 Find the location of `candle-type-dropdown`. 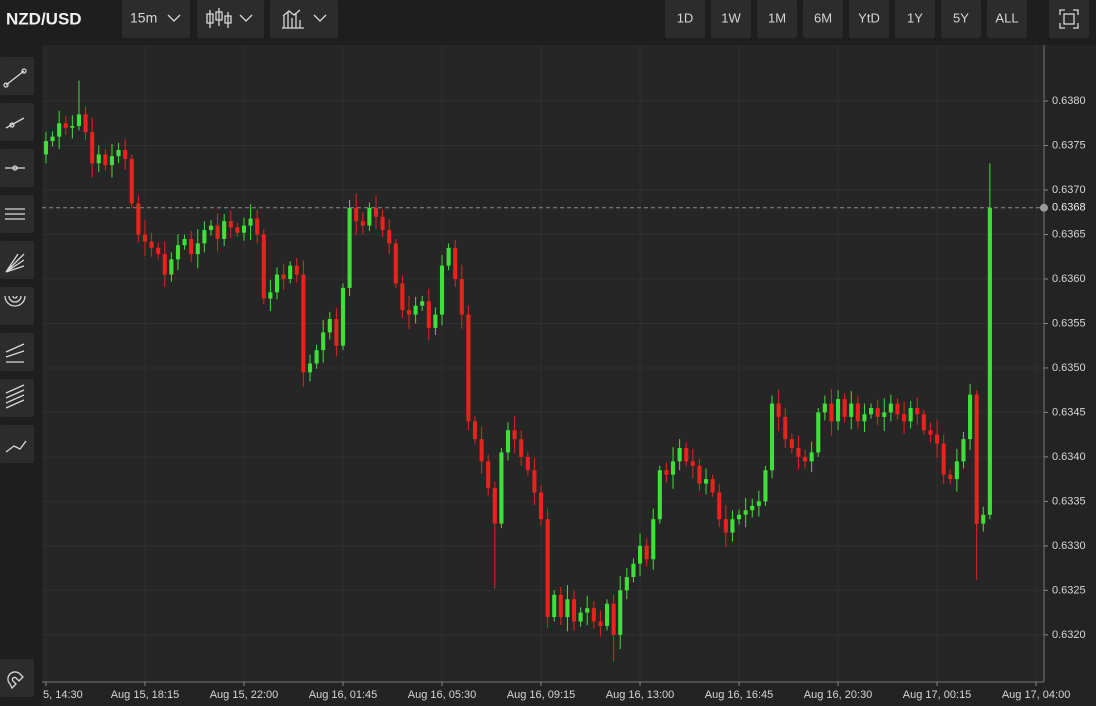

candle-type-dropdown is located at coordinates (230, 19).